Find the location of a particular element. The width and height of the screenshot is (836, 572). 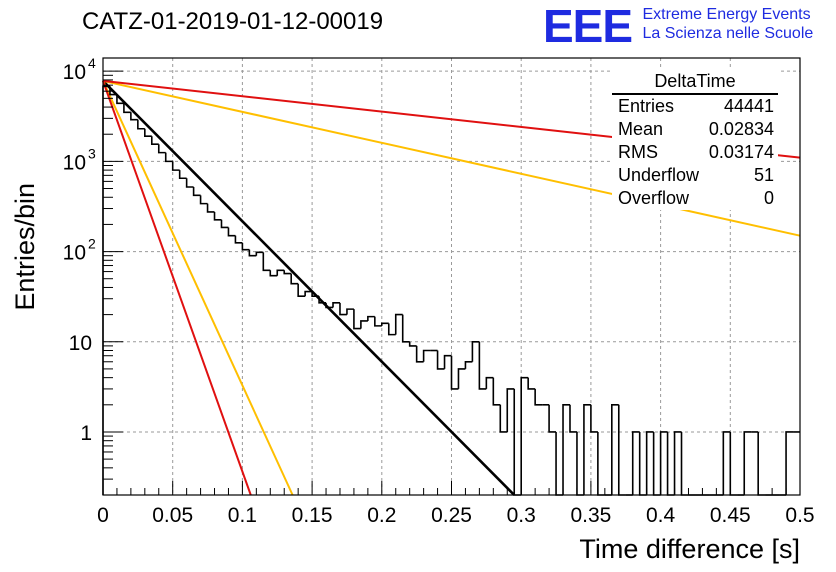

logo-mark: EEE is located at coordinates (588, 26).